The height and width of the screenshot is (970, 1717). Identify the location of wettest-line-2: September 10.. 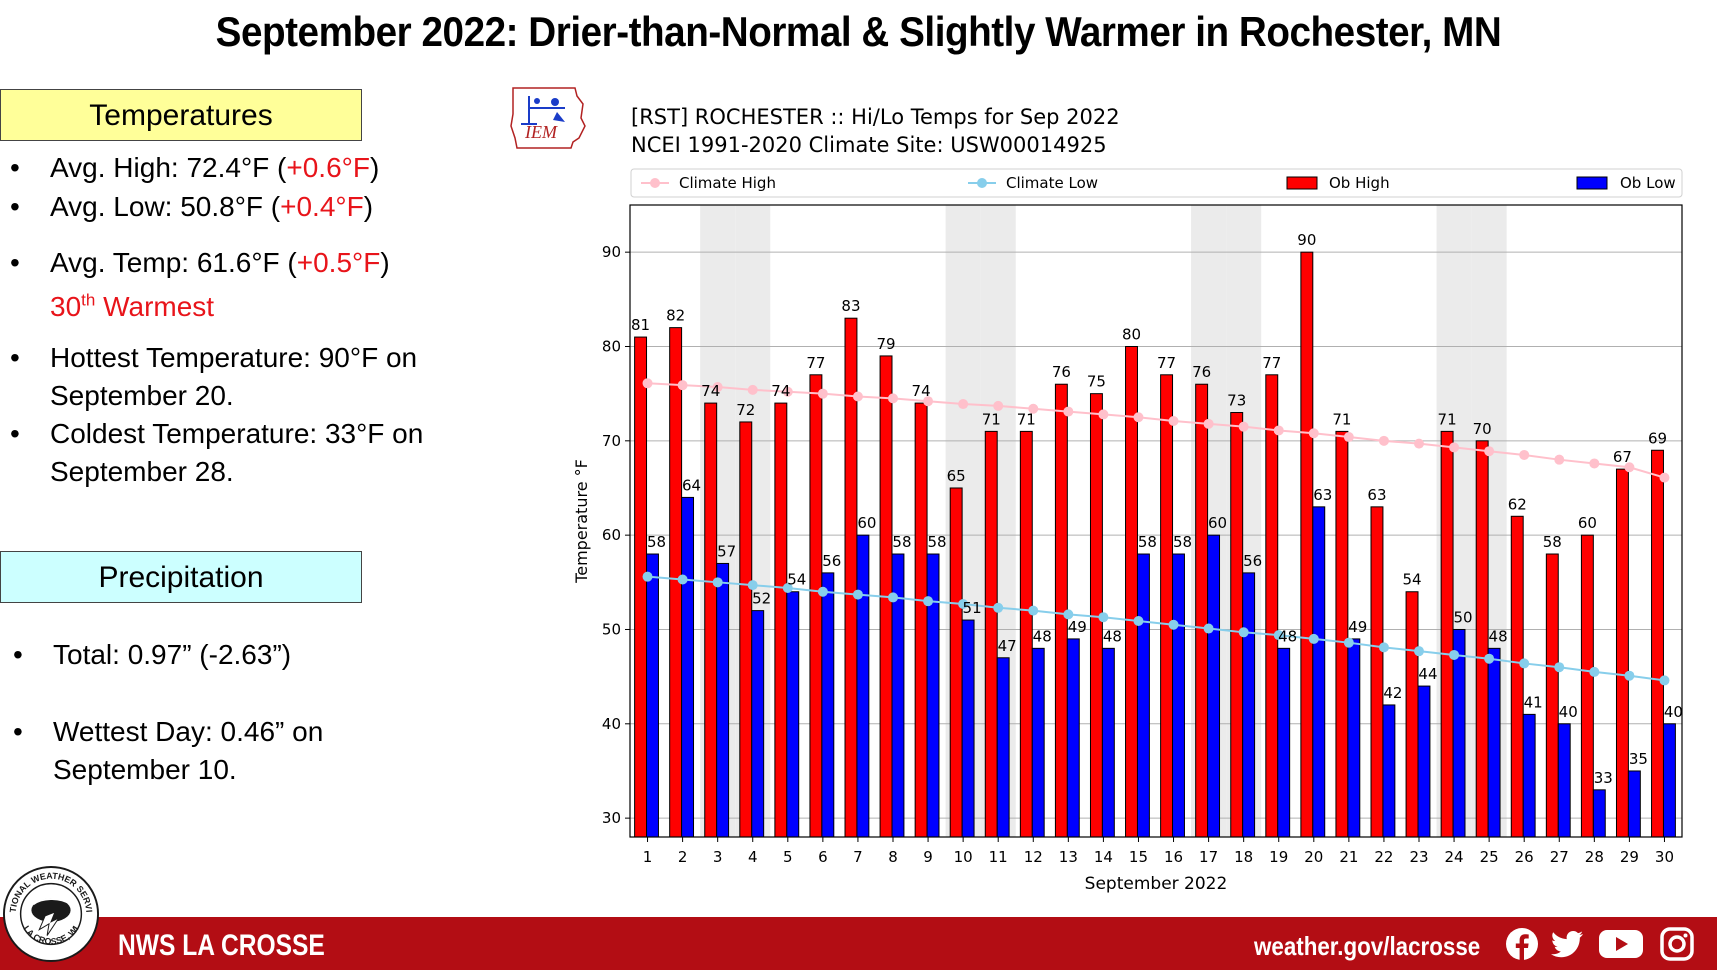
(145, 769).